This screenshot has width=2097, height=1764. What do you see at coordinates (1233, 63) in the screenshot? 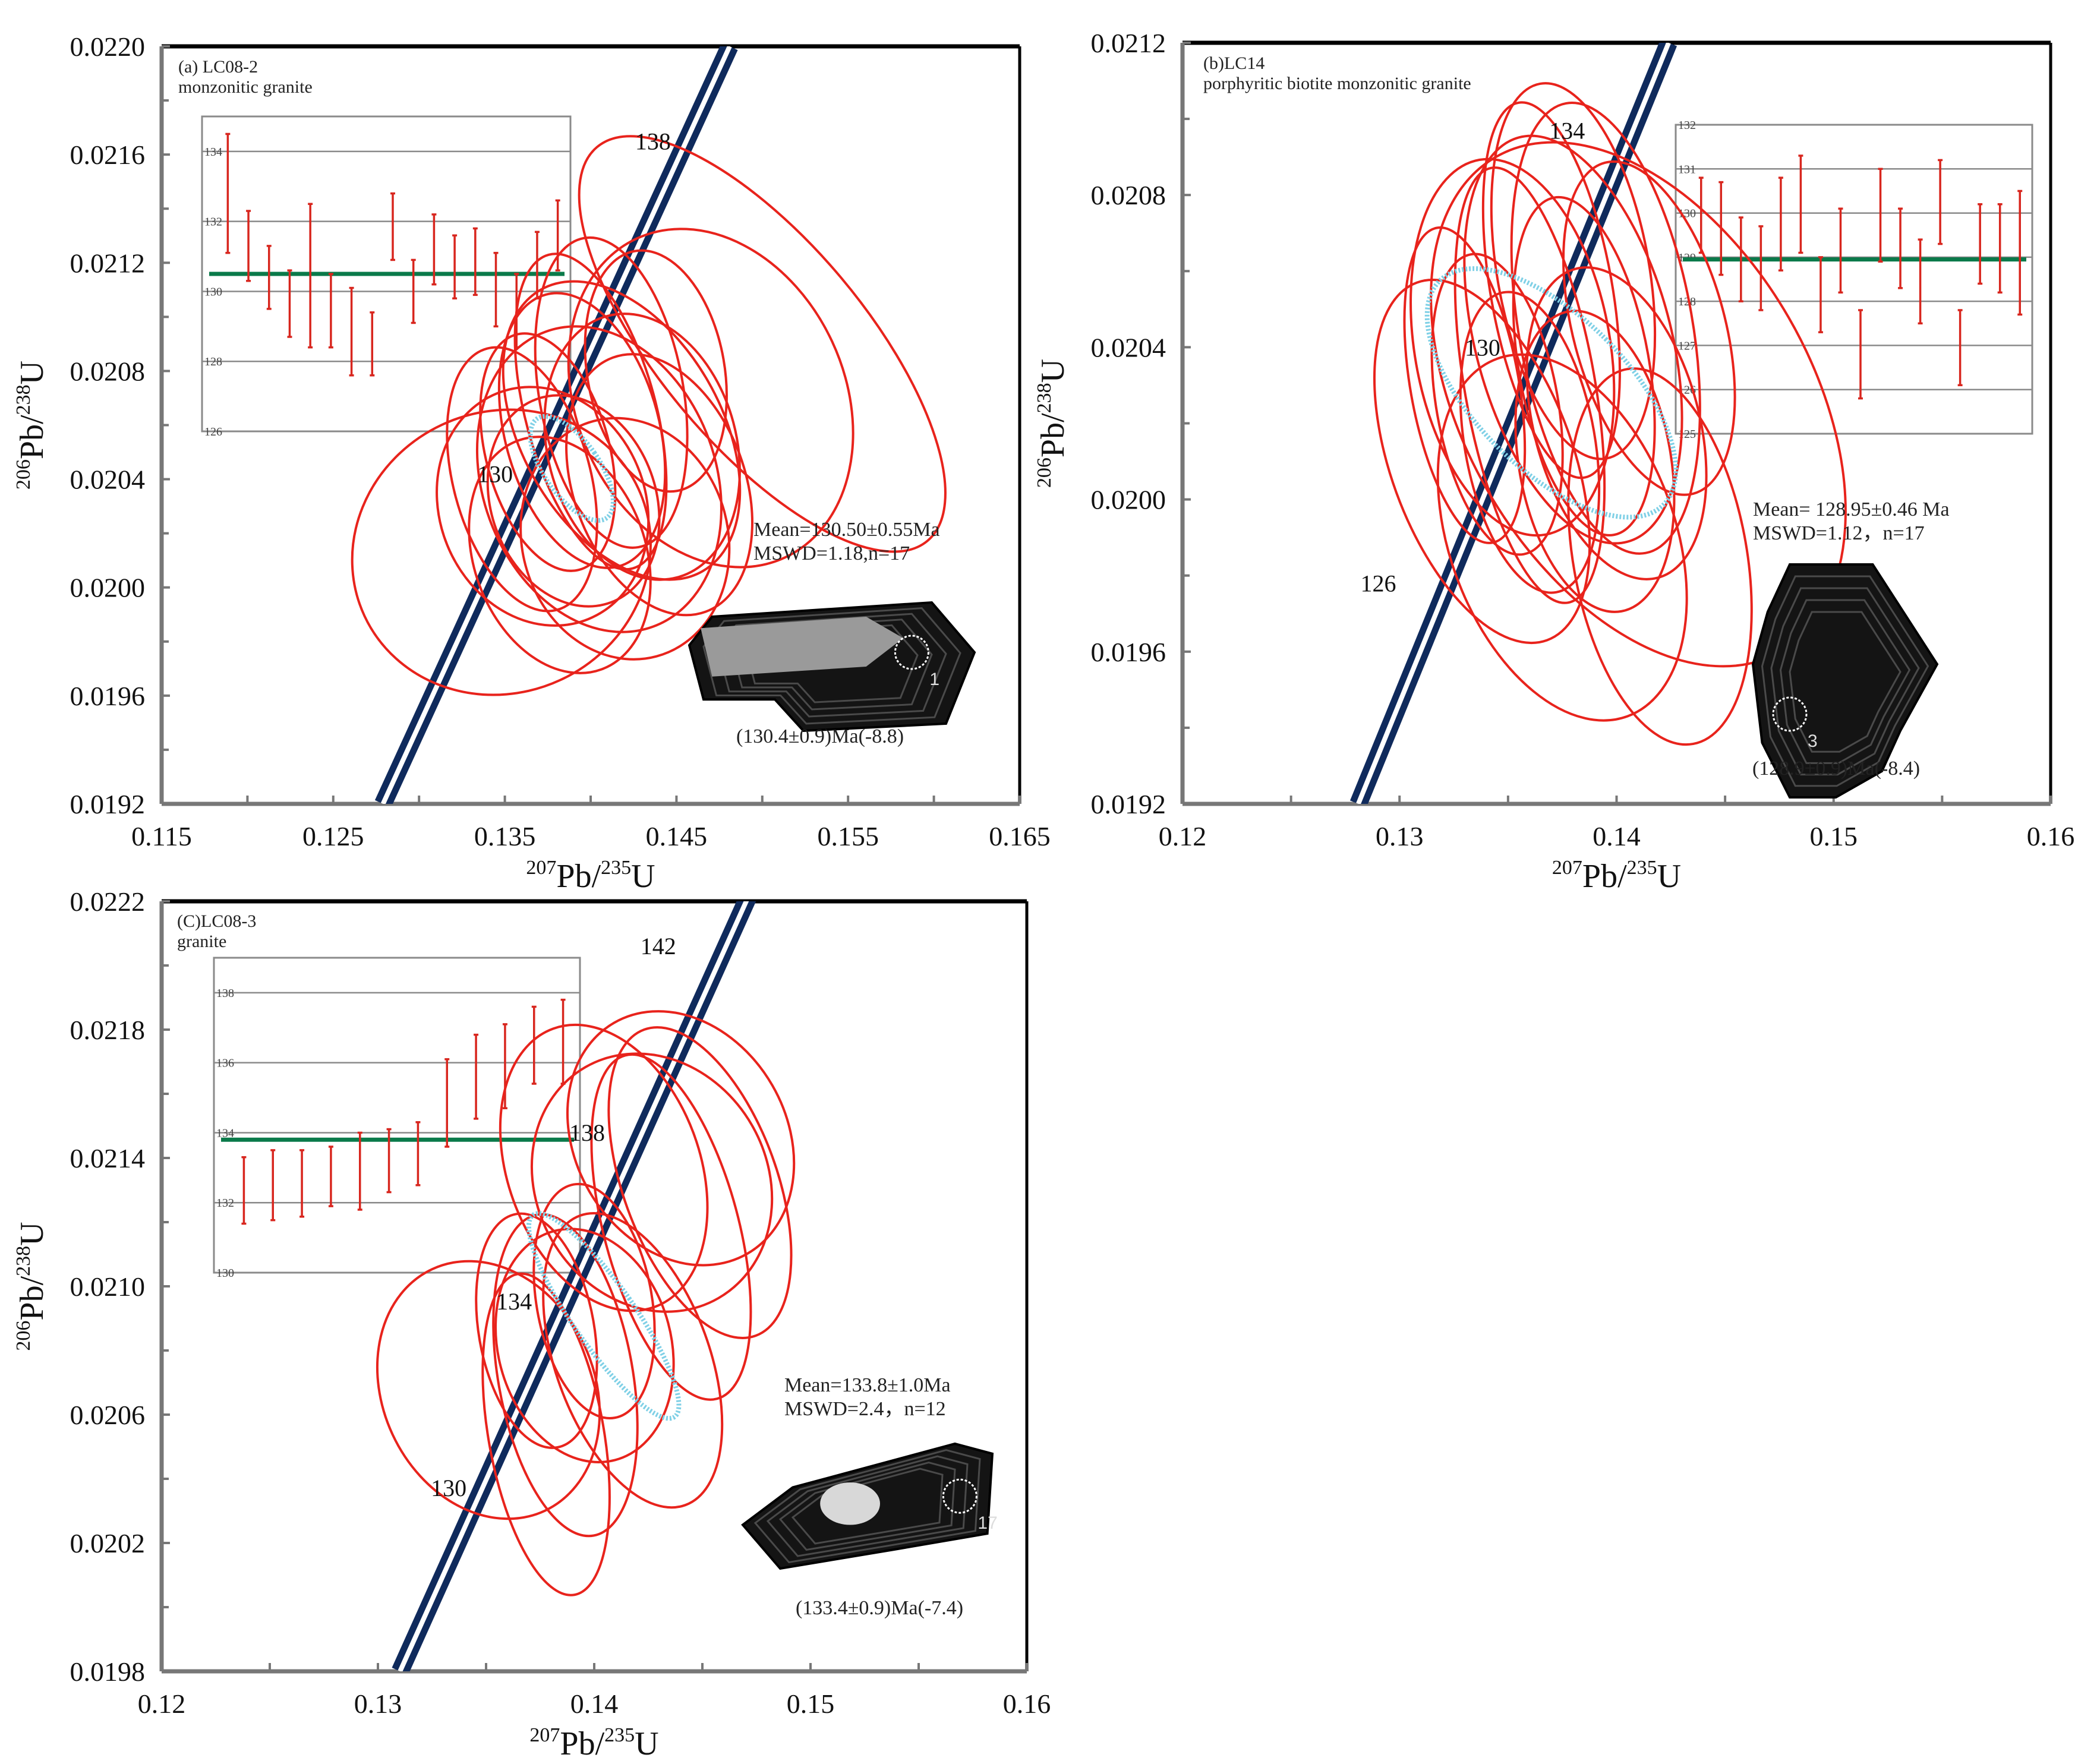
I see `panel-title: (b)LC14` at bounding box center [1233, 63].